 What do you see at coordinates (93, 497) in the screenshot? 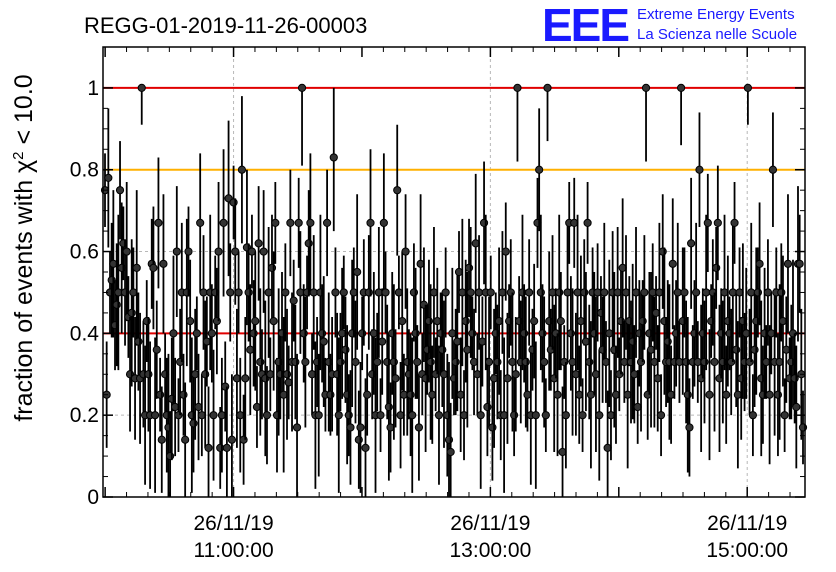
I see `y-tick-label: 0` at bounding box center [93, 497].